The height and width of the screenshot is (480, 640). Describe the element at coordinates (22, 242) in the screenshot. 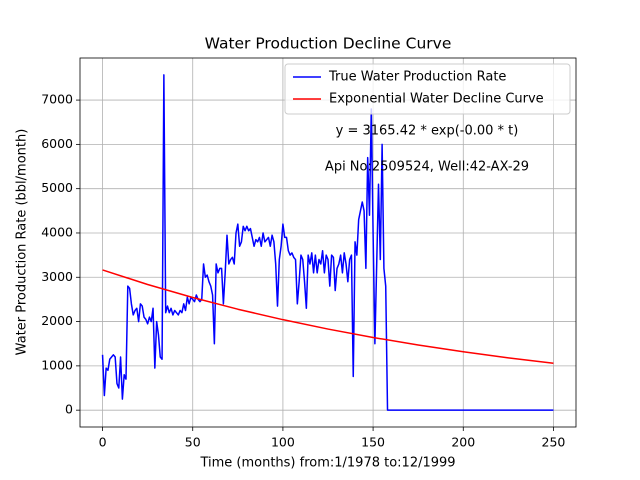

I see `y-axis-label: Water Production Rate (bbl/month)` at that location.